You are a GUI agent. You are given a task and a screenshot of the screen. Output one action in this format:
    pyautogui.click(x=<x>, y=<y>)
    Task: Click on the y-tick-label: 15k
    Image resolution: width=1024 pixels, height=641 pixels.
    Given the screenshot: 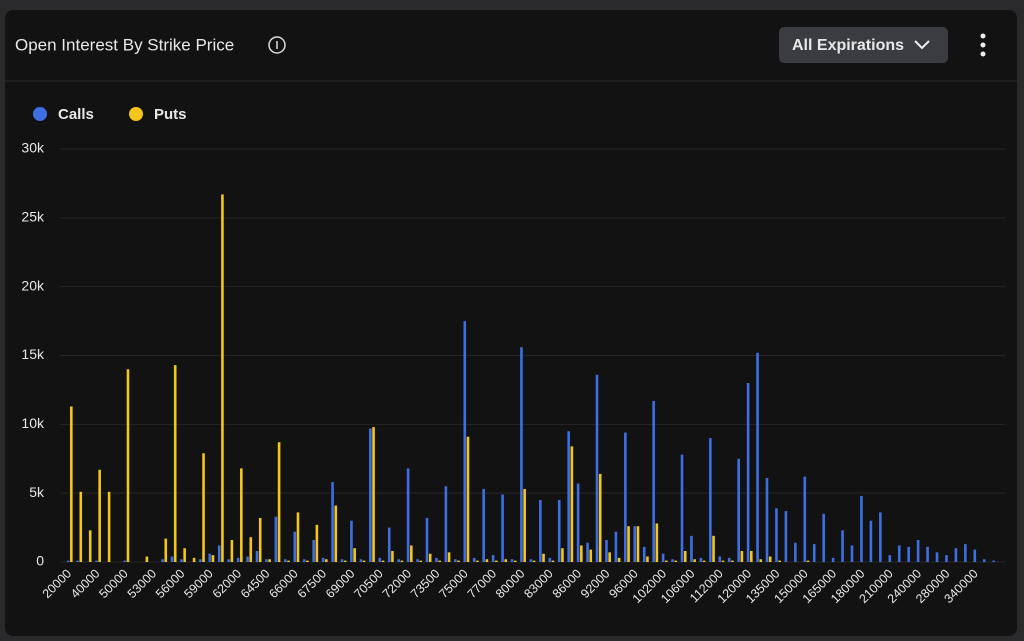 What is the action you would take?
    pyautogui.click(x=33, y=354)
    